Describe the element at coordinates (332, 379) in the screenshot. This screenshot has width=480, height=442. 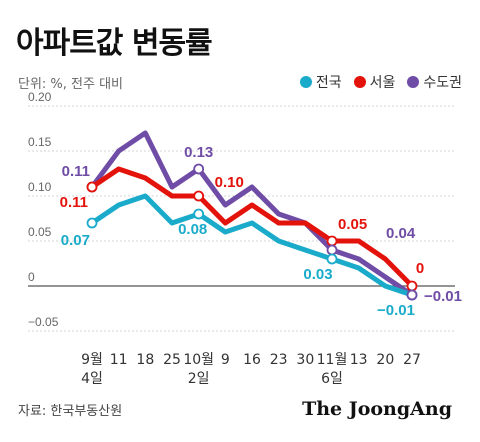
I see `x-tick-label: 6일` at that location.